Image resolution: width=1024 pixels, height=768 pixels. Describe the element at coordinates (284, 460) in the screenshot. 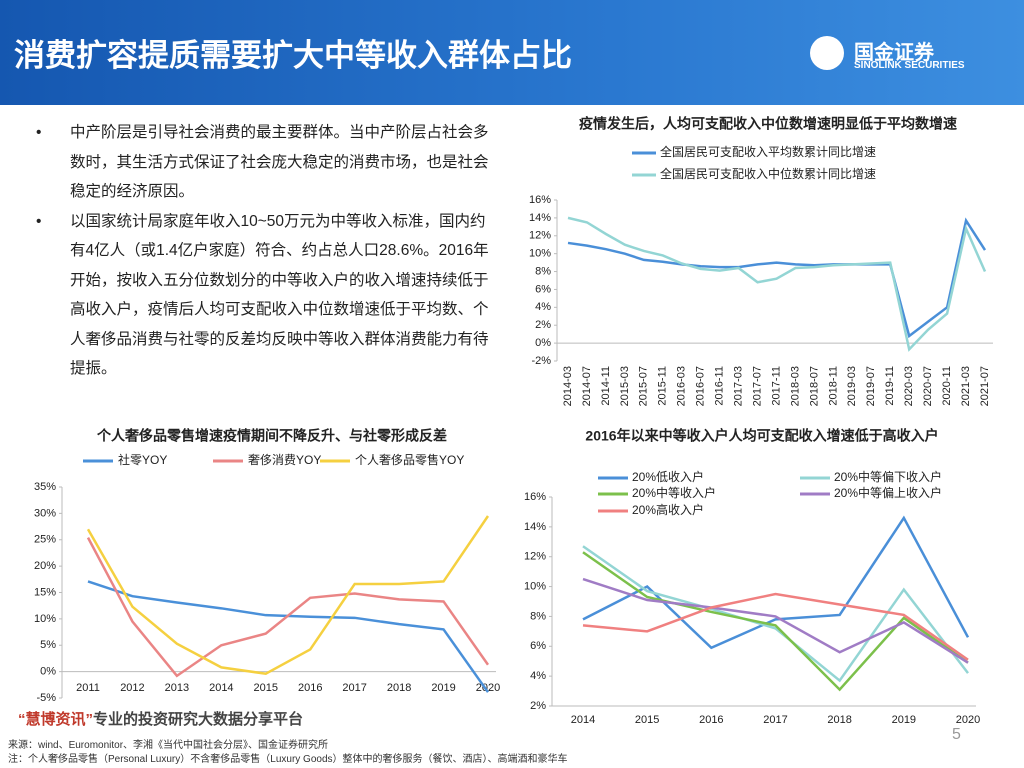

I see `legend-label: 奢侈消费YOY` at that location.